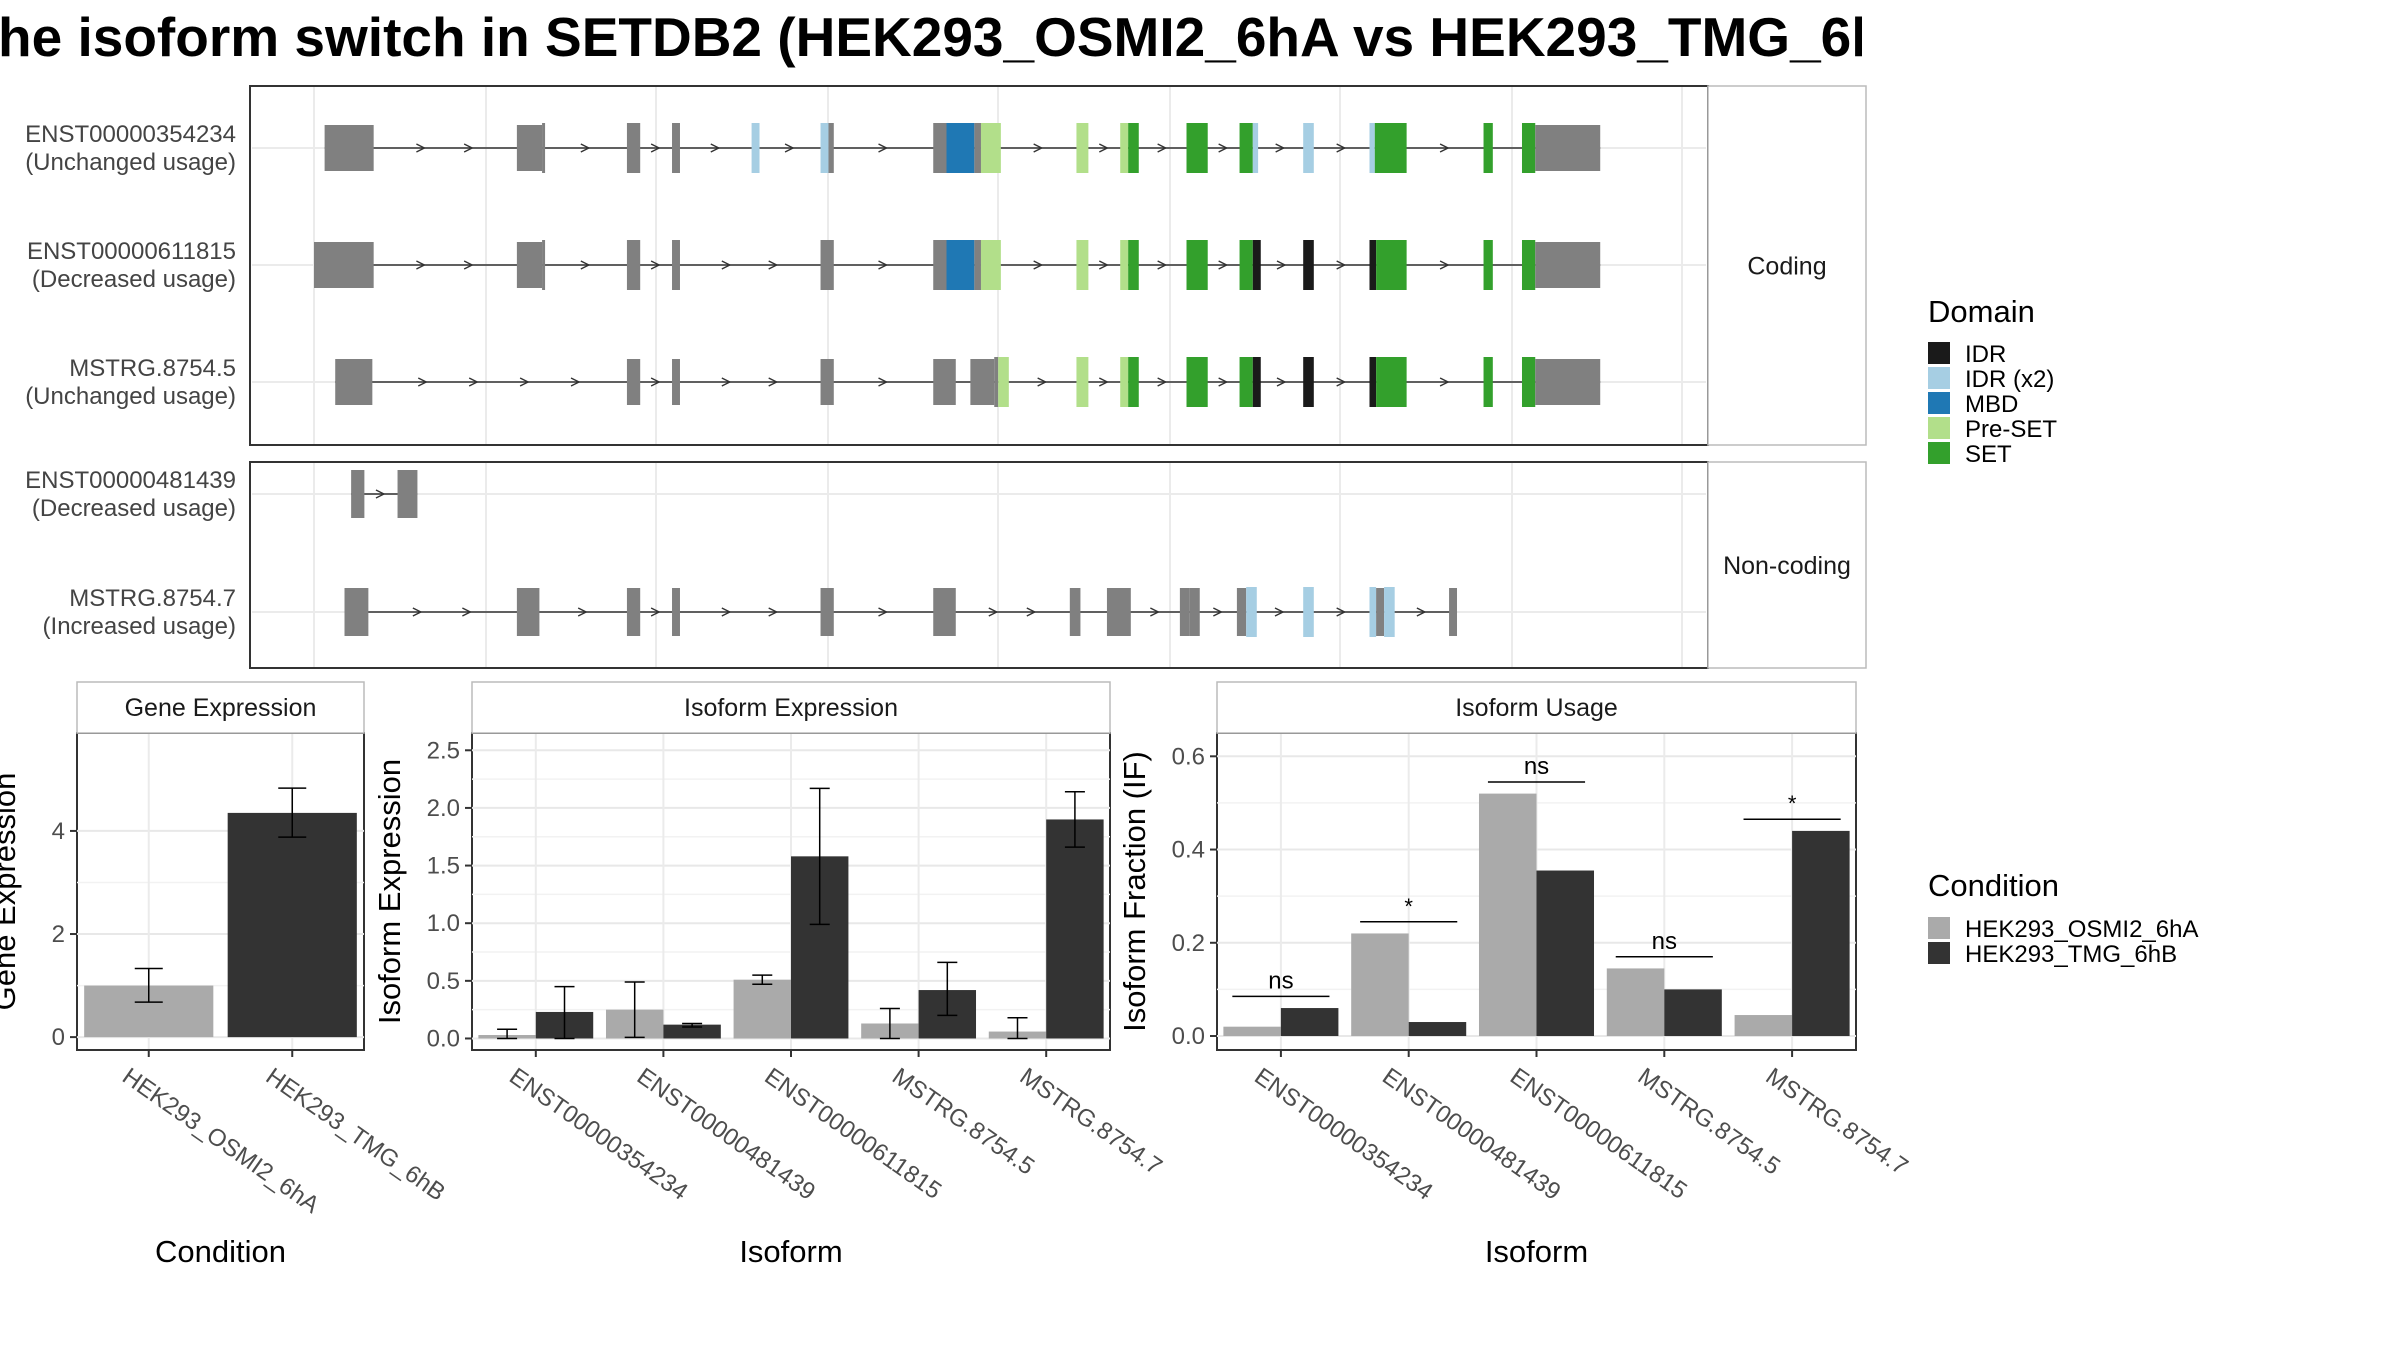  I want to click on y-tick-label: 2, so click(58, 934).